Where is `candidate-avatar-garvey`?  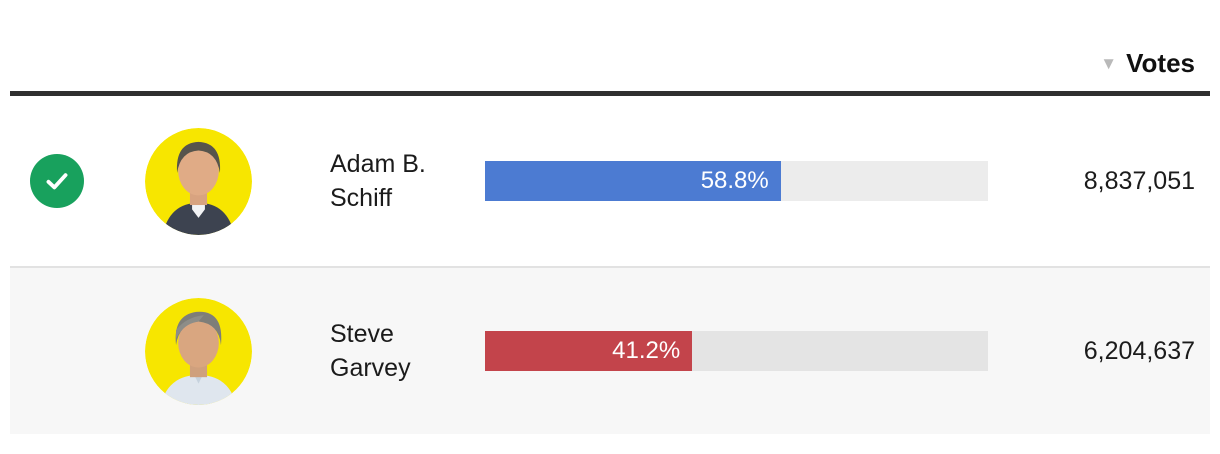
candidate-avatar-garvey is located at coordinates (198, 351).